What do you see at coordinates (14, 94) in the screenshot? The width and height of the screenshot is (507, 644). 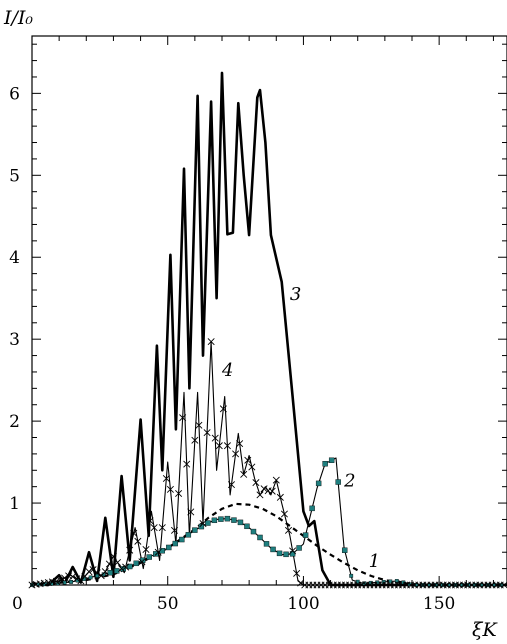 I see `y-tick-label: 6` at bounding box center [14, 94].